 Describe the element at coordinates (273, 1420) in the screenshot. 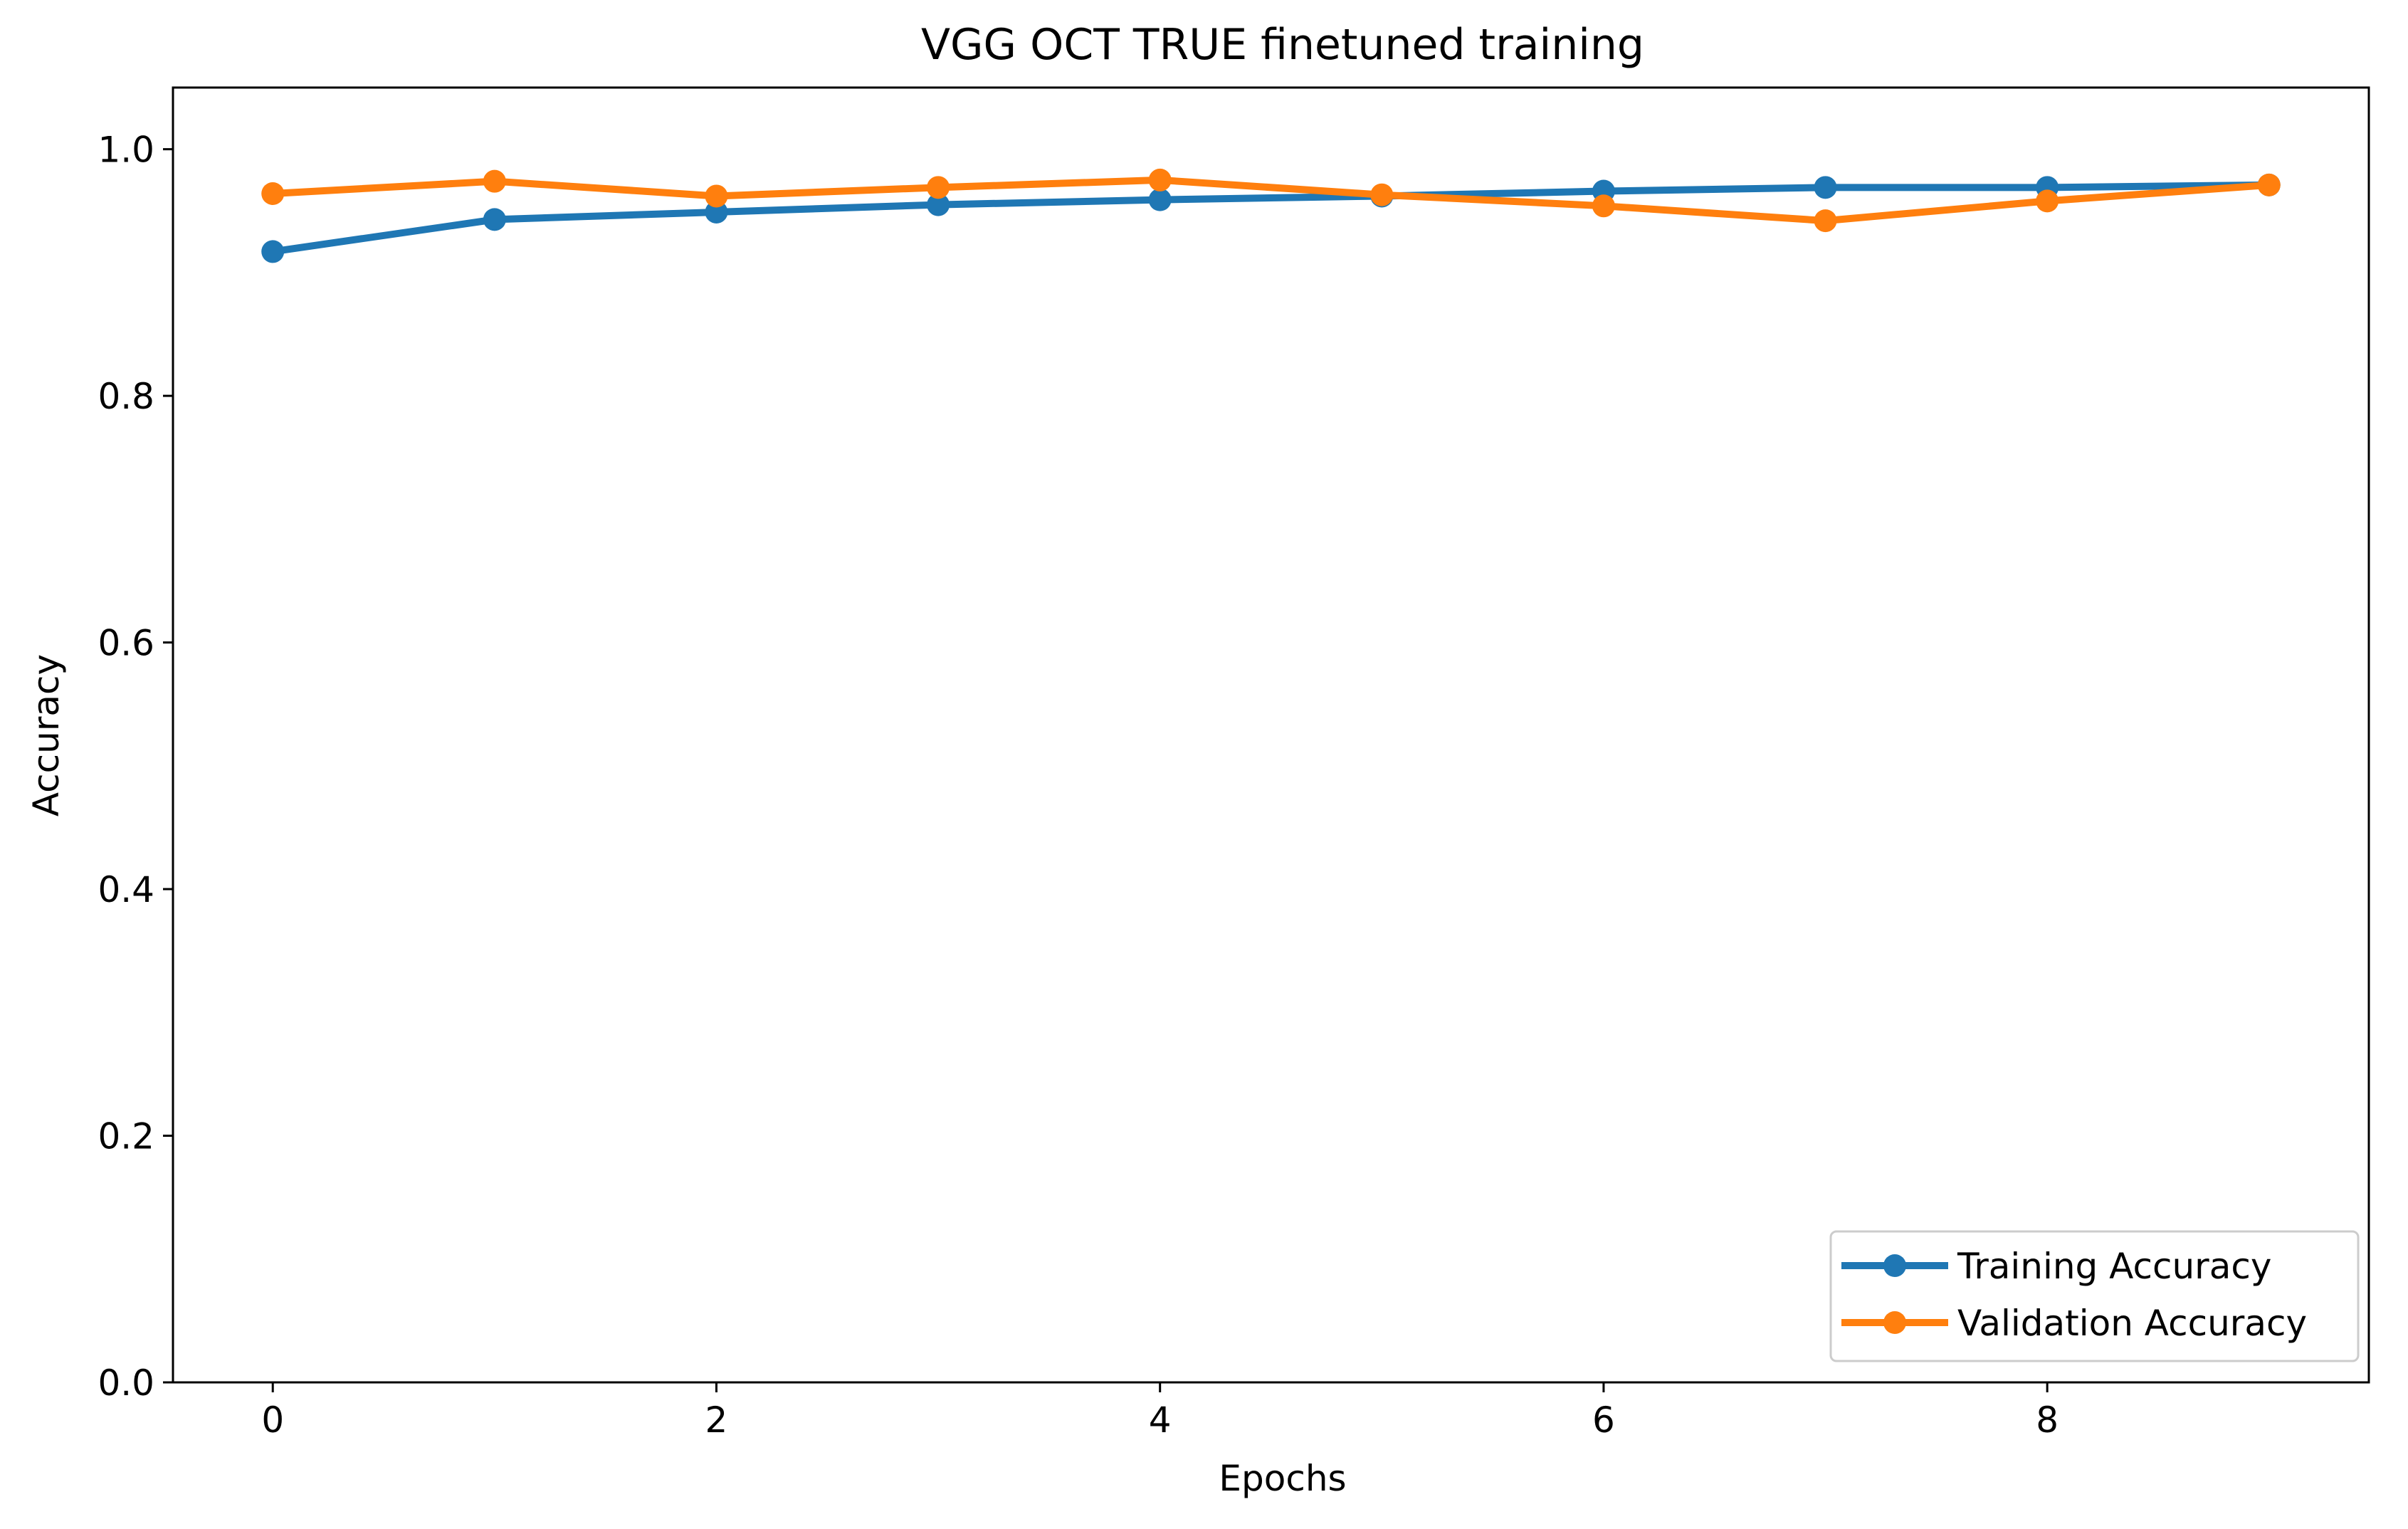

I see `x-tick-label: 0` at that location.